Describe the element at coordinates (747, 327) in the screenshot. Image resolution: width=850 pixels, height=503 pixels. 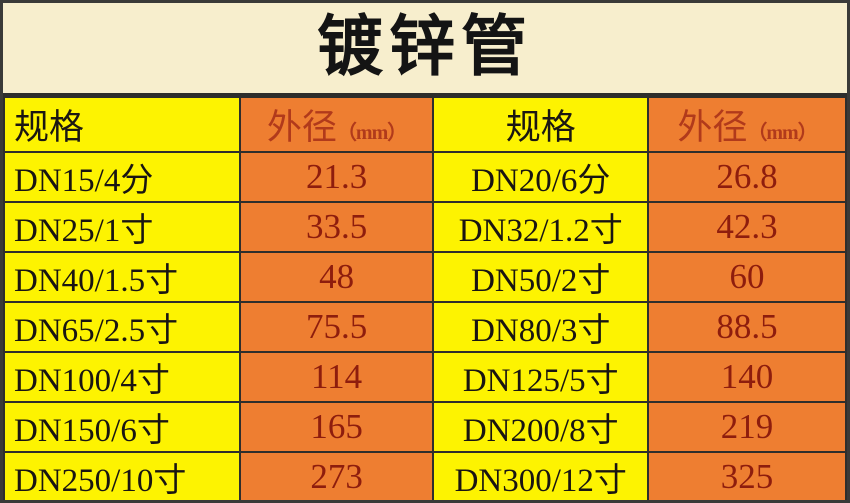
I see `od-cell: 88.5` at that location.